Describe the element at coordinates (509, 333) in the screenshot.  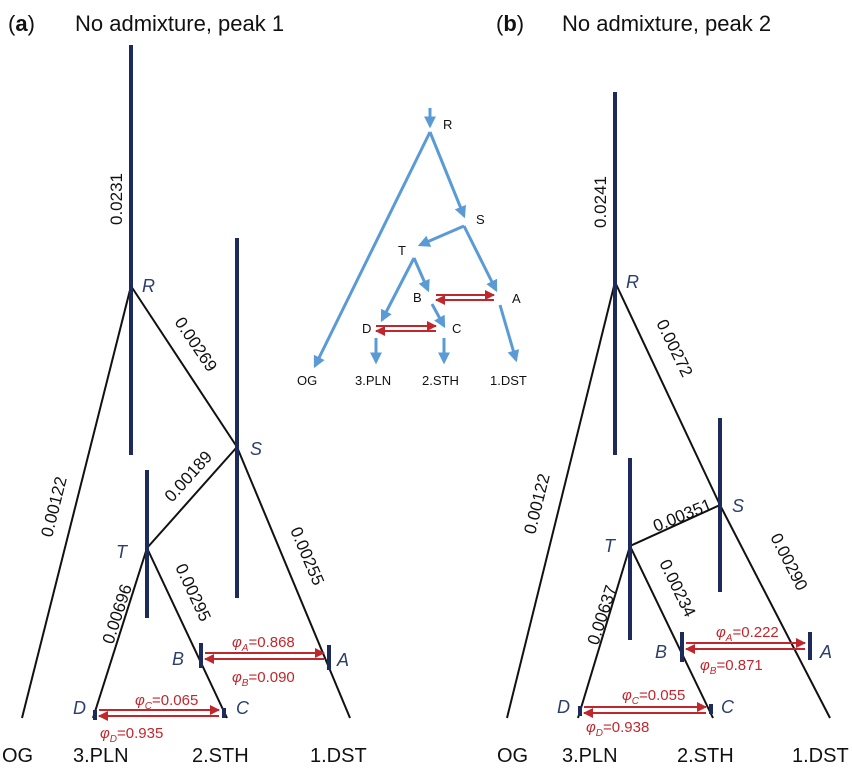
I see `inset-edge-a-dst` at that location.